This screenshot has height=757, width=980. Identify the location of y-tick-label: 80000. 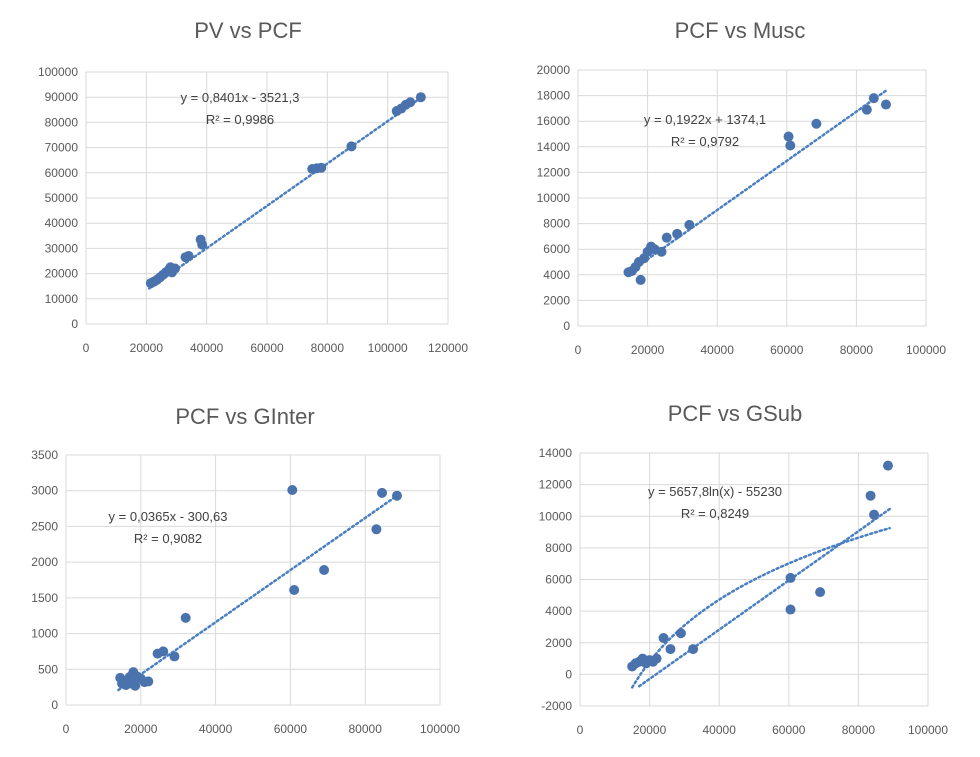
(62, 122).